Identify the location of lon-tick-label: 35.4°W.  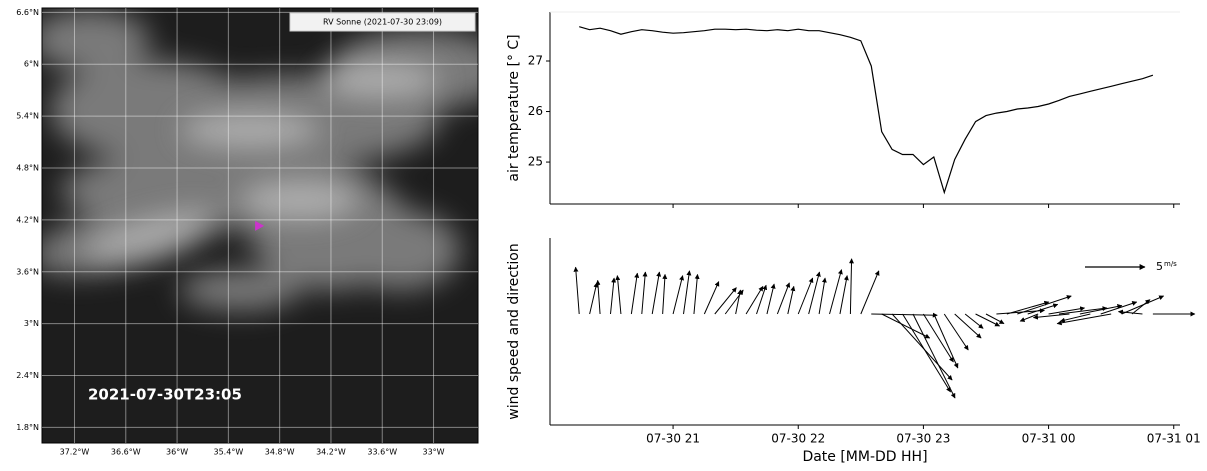
(229, 452).